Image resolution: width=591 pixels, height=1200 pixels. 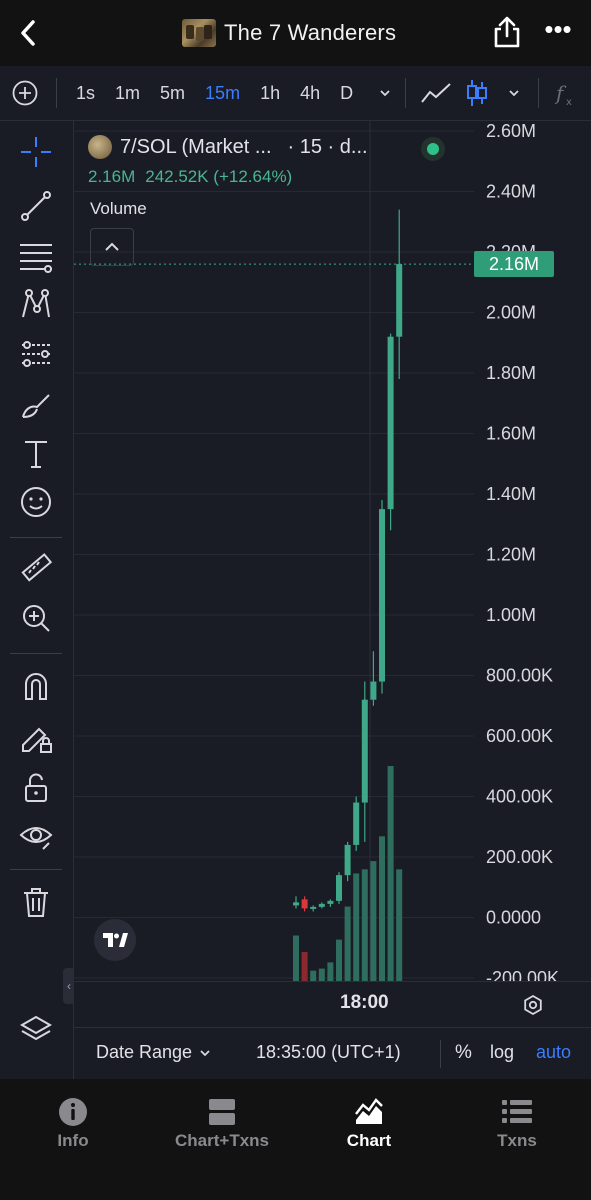 I want to click on trash-icon, so click(x=36, y=902).